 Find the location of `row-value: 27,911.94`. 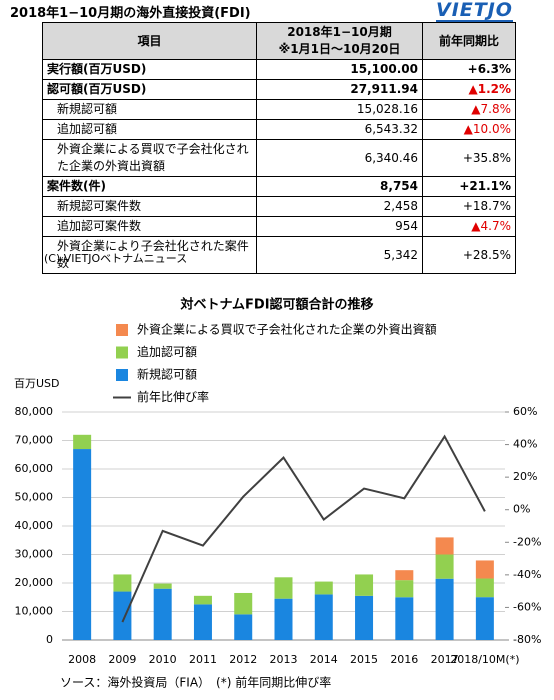

row-value: 27,911.94 is located at coordinates (339, 89).